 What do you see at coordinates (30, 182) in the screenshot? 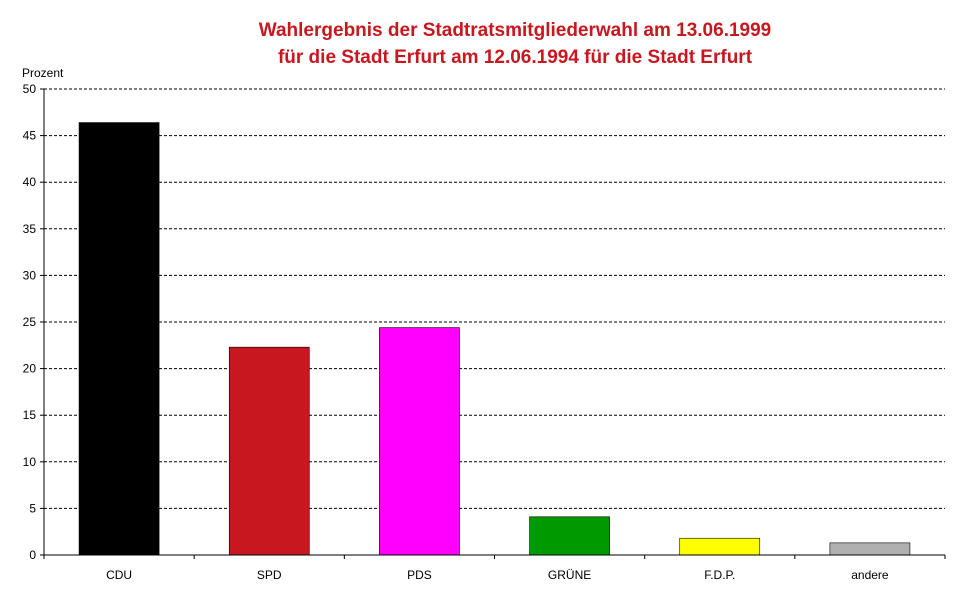
I see `y-tick-label: 40` at bounding box center [30, 182].